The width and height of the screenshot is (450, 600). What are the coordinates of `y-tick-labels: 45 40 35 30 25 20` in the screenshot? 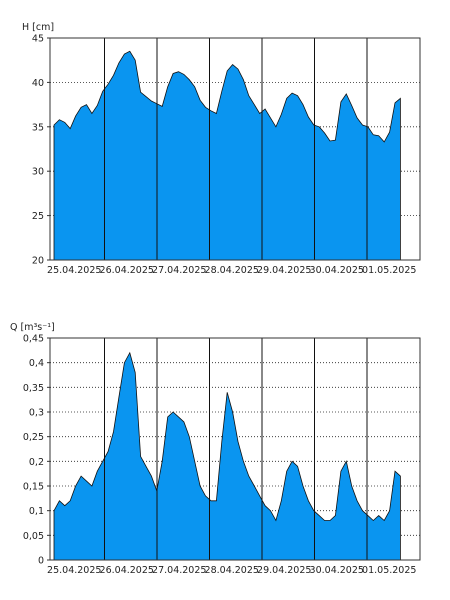 It's located at (41, 150).